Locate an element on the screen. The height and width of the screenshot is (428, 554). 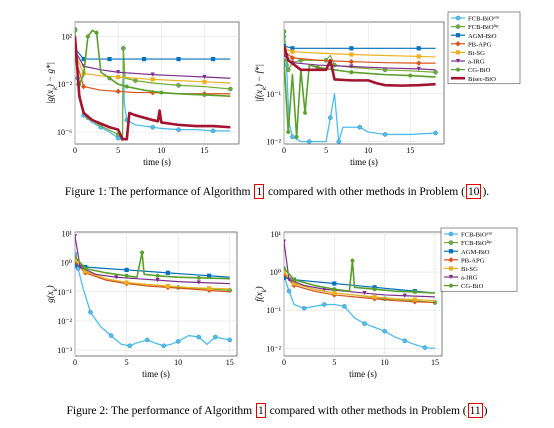
y-tick-label: 10⁻² is located at coordinates (64, 321).